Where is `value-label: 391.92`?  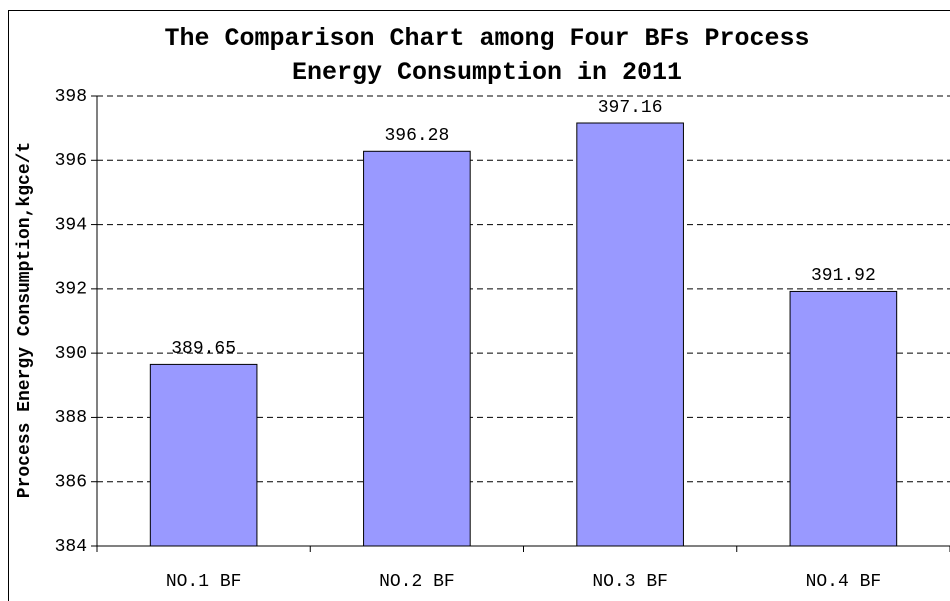
value-label: 391.92 is located at coordinates (843, 276).